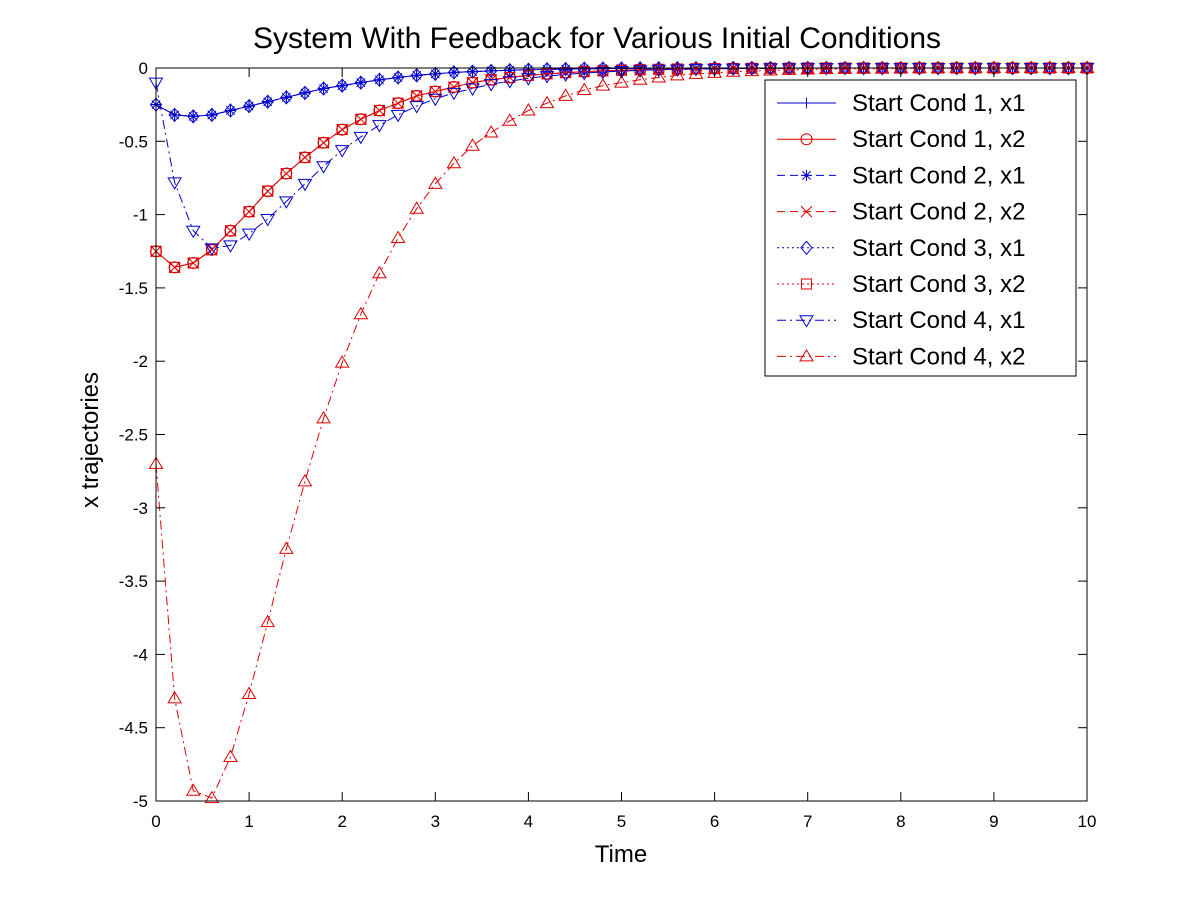 This screenshot has height=900, width=1200. Describe the element at coordinates (938, 175) in the screenshot. I see `legend-label: Start Cond 2, x1` at that location.